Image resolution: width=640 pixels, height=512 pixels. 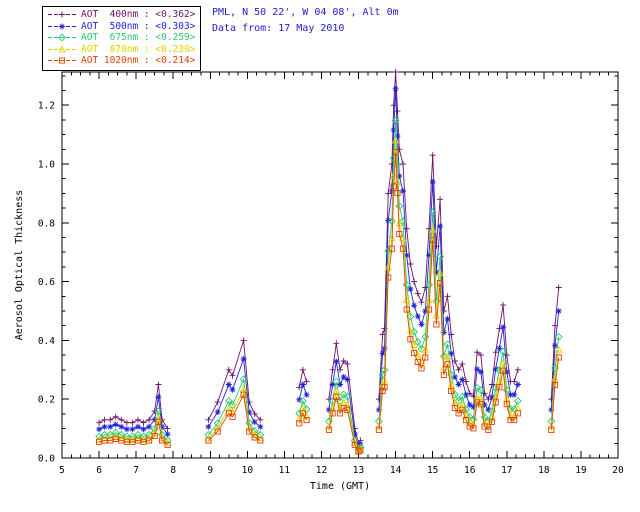 I want to click on legend-item: AOT 1020nm : <0.214>, so click(x=121, y=61).